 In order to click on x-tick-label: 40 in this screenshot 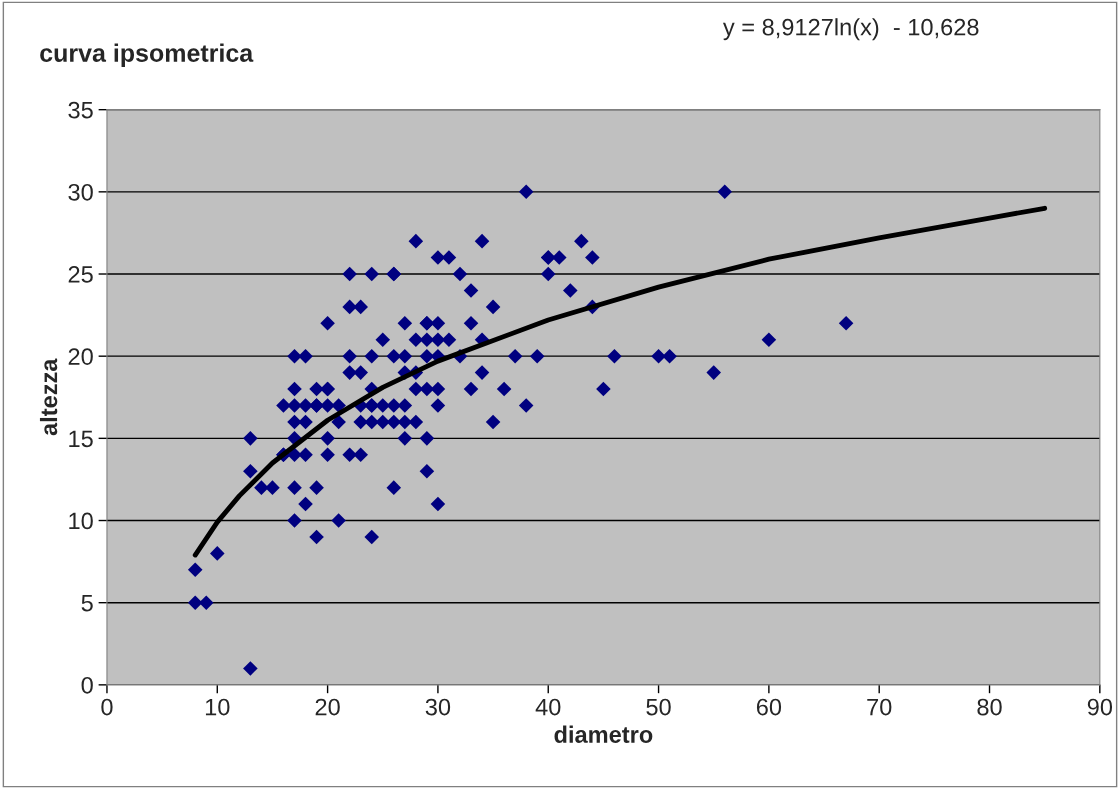, I will do `click(548, 707)`.